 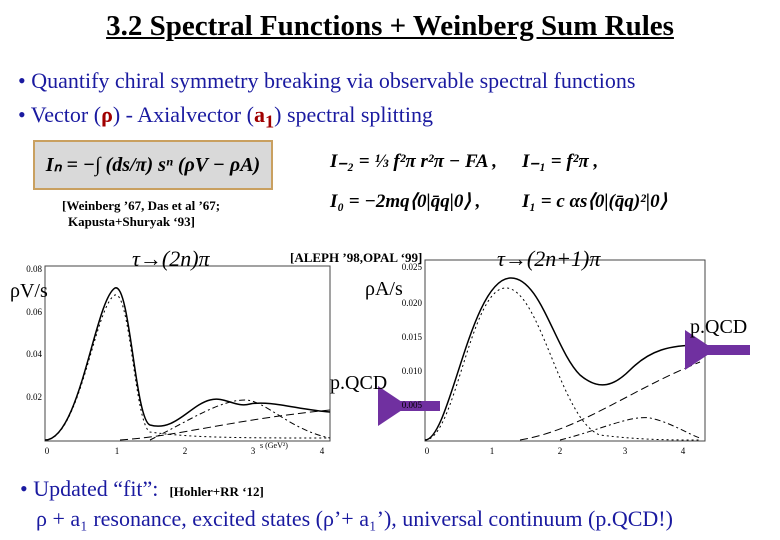 I want to click on symbol: ρ, so click(x=107, y=114).